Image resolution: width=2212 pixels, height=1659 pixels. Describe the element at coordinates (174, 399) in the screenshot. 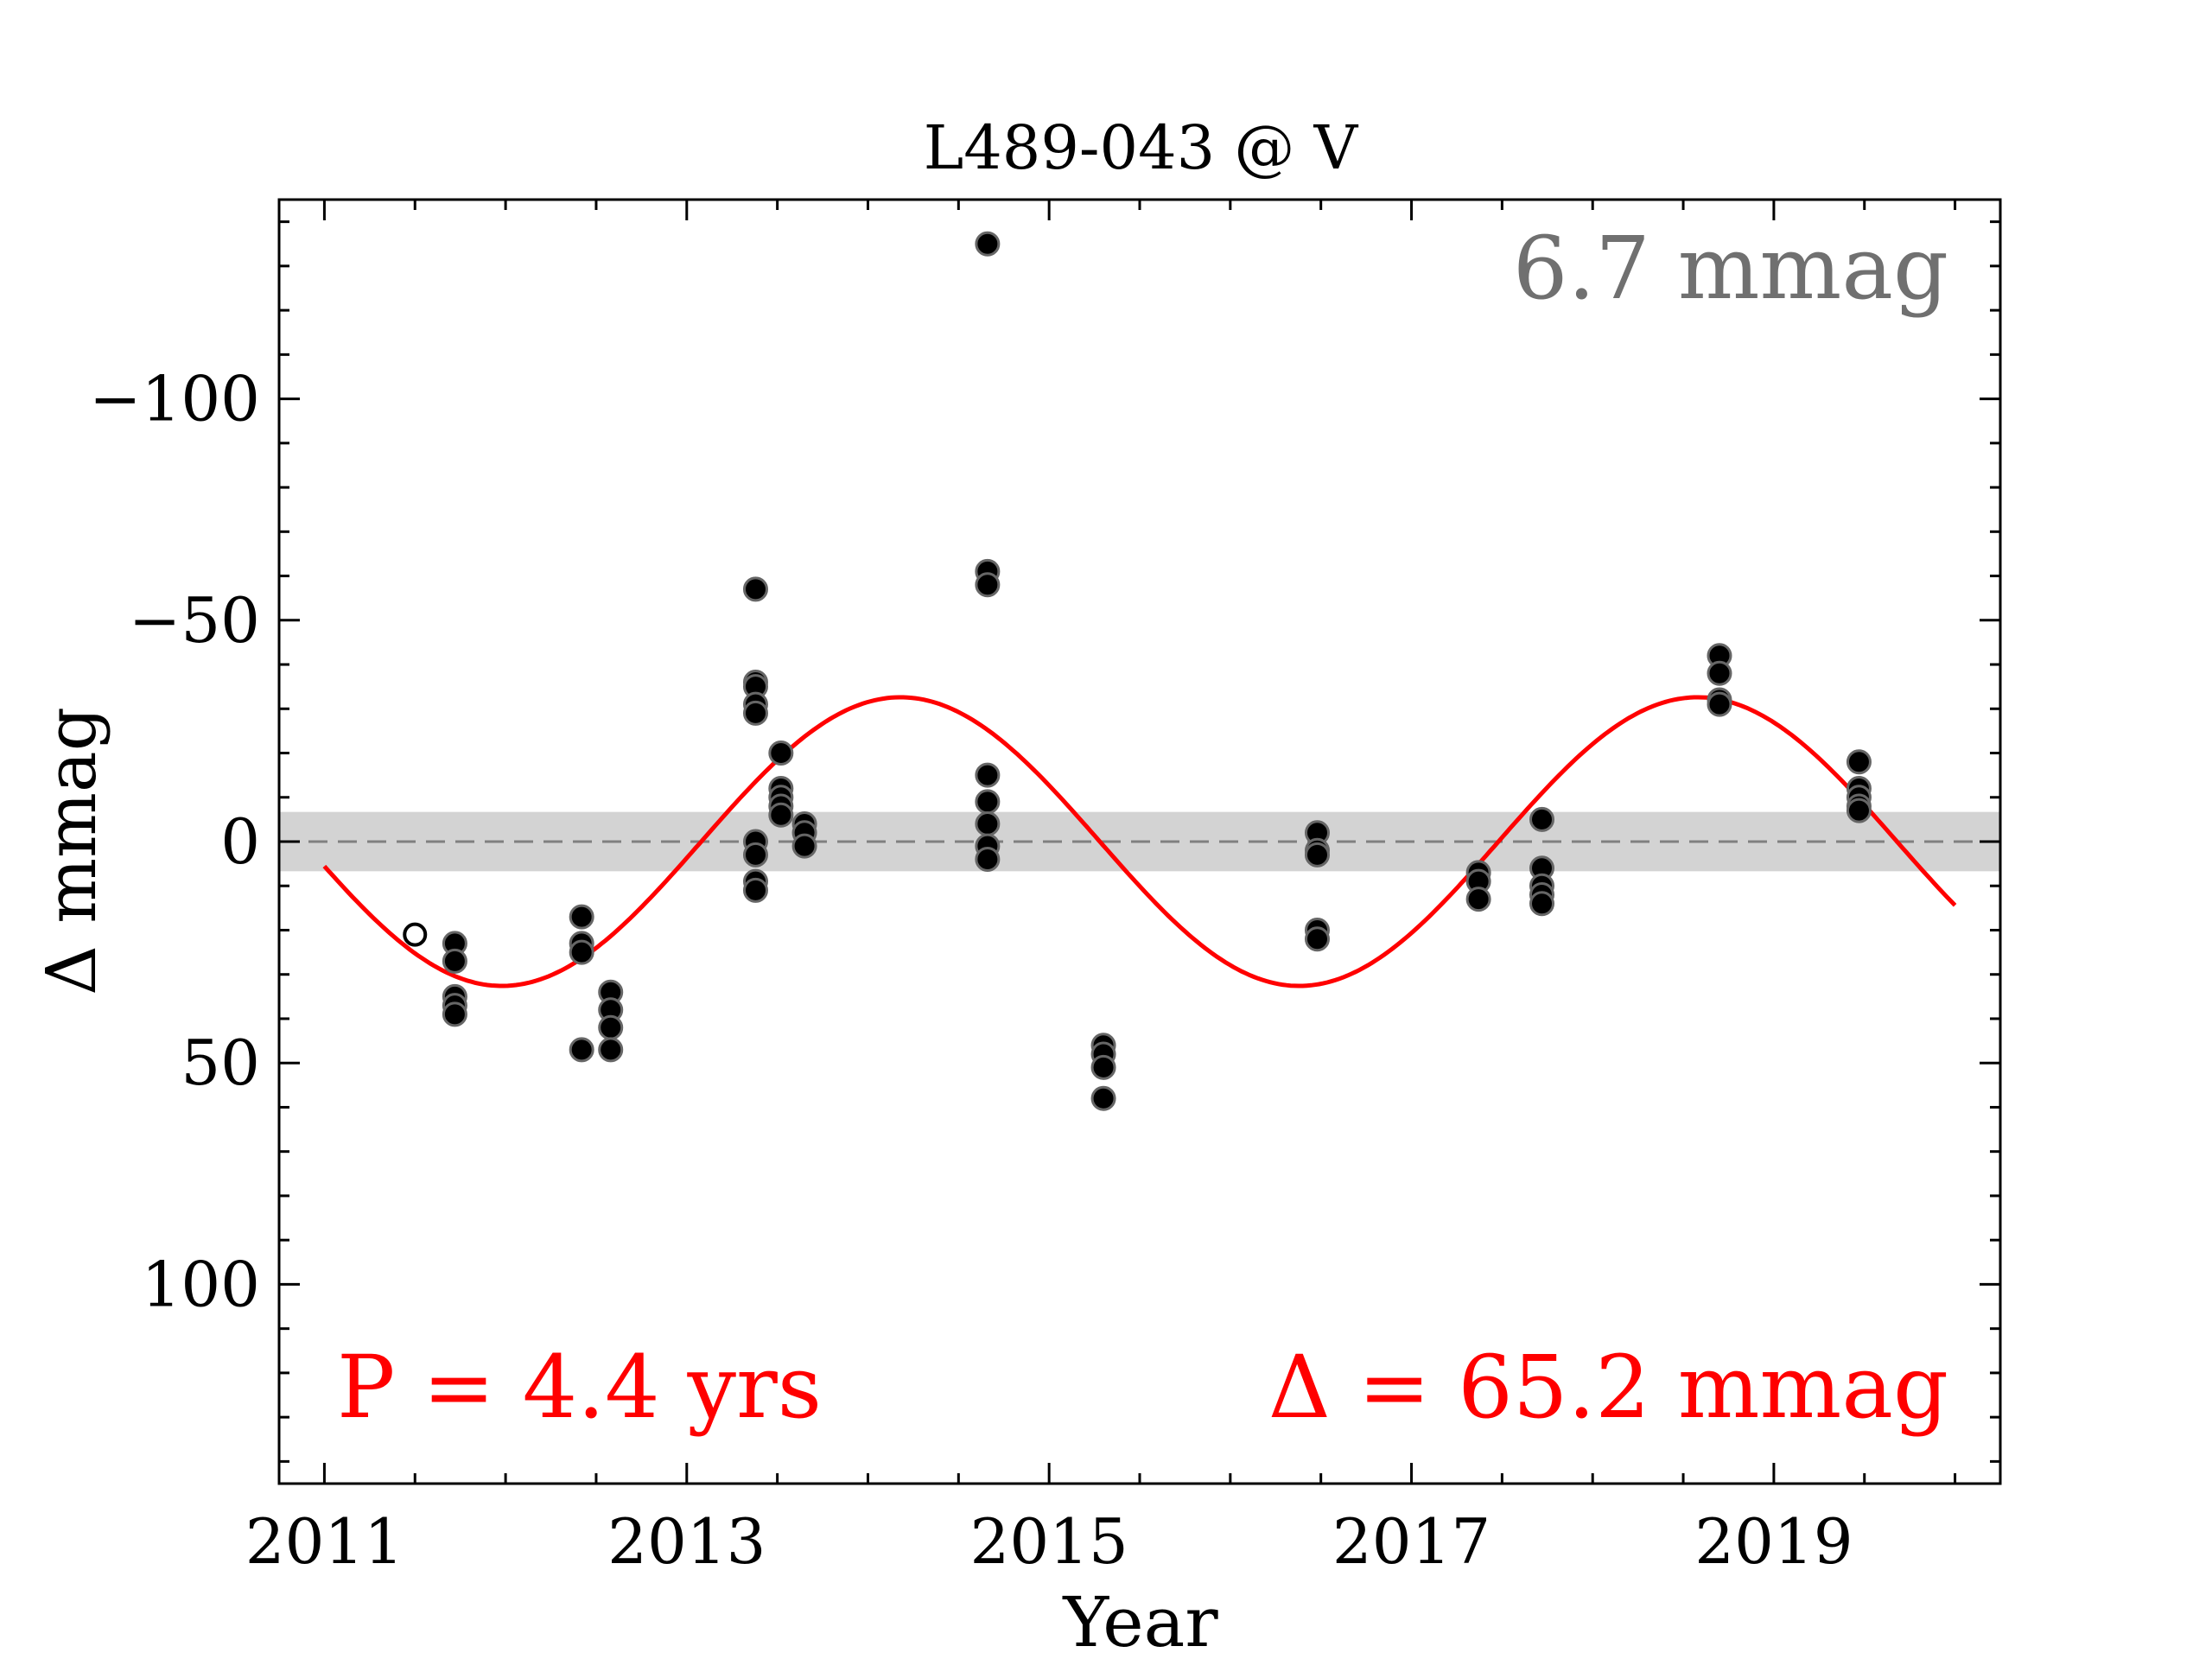

I see `y-tick-label: −100` at that location.